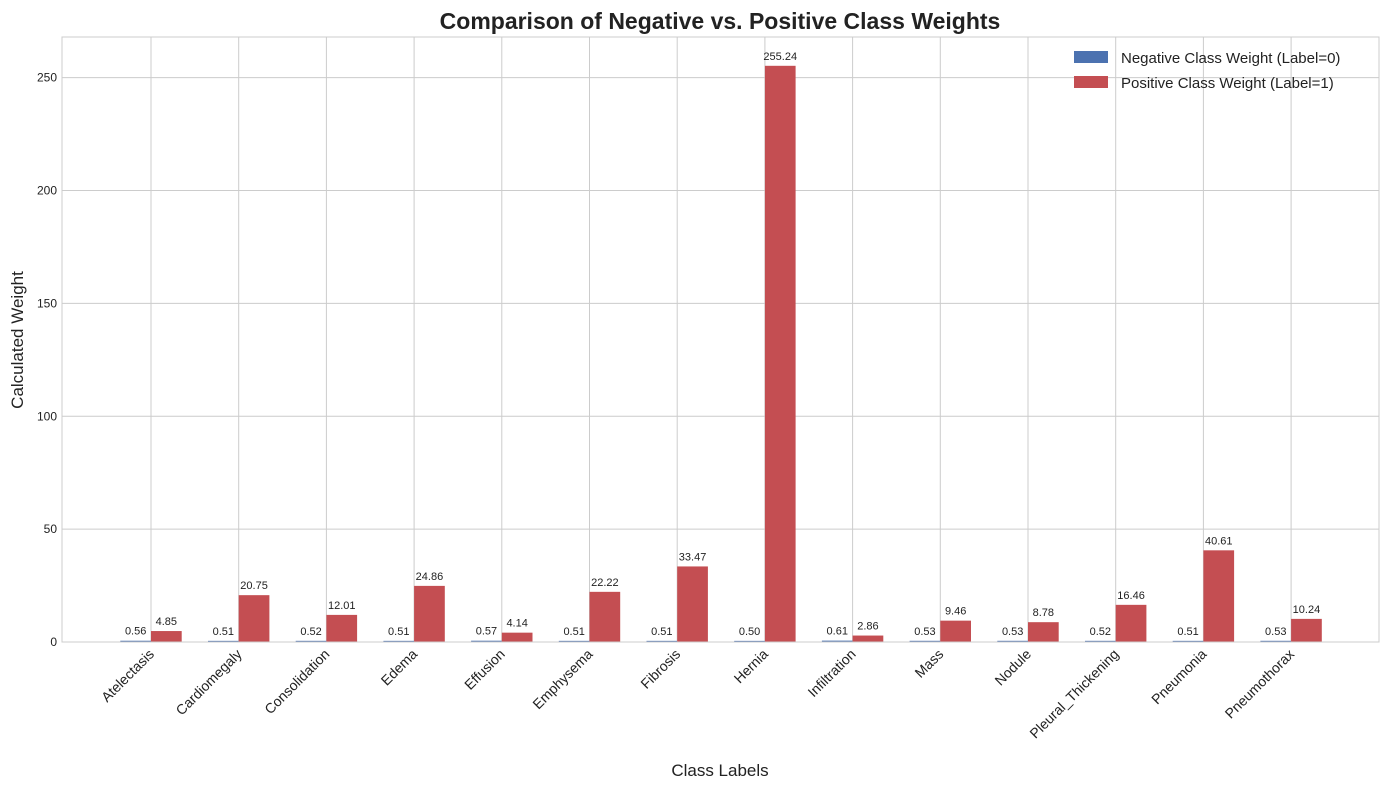 The image size is (1389, 790). What do you see at coordinates (53, 642) in the screenshot?
I see `y-tick-label: 0` at bounding box center [53, 642].